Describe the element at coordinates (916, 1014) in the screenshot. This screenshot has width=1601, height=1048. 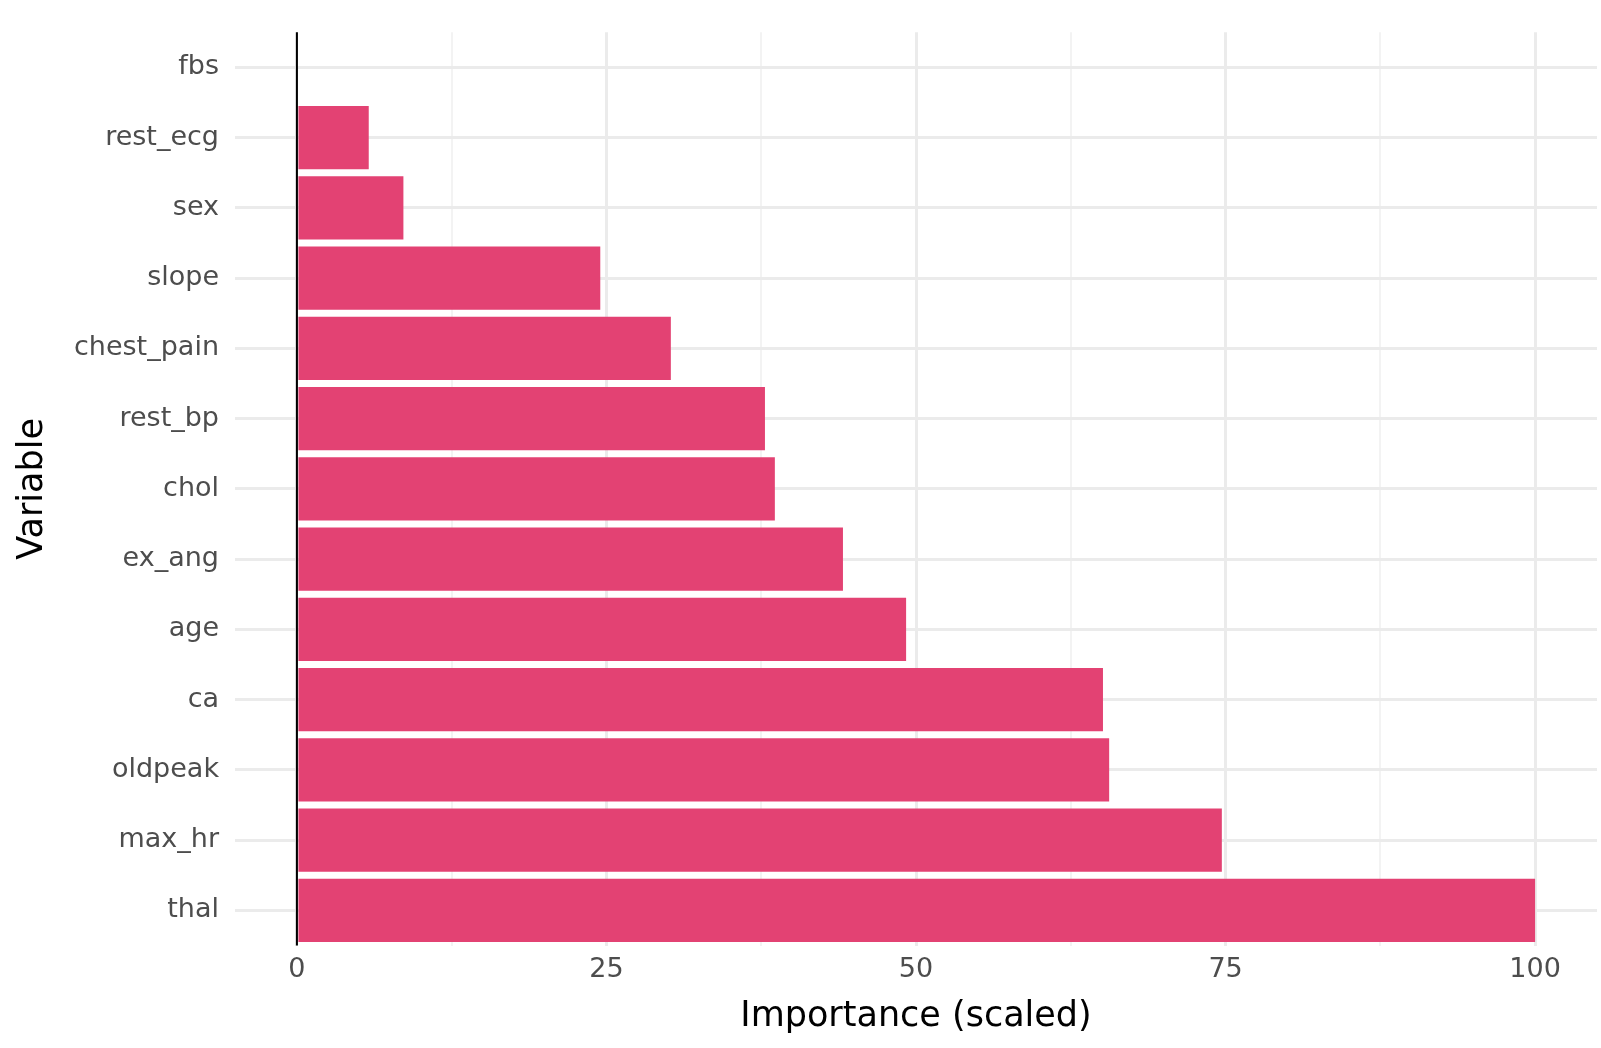
I see `x-axis-title: Importance (scaled)` at that location.